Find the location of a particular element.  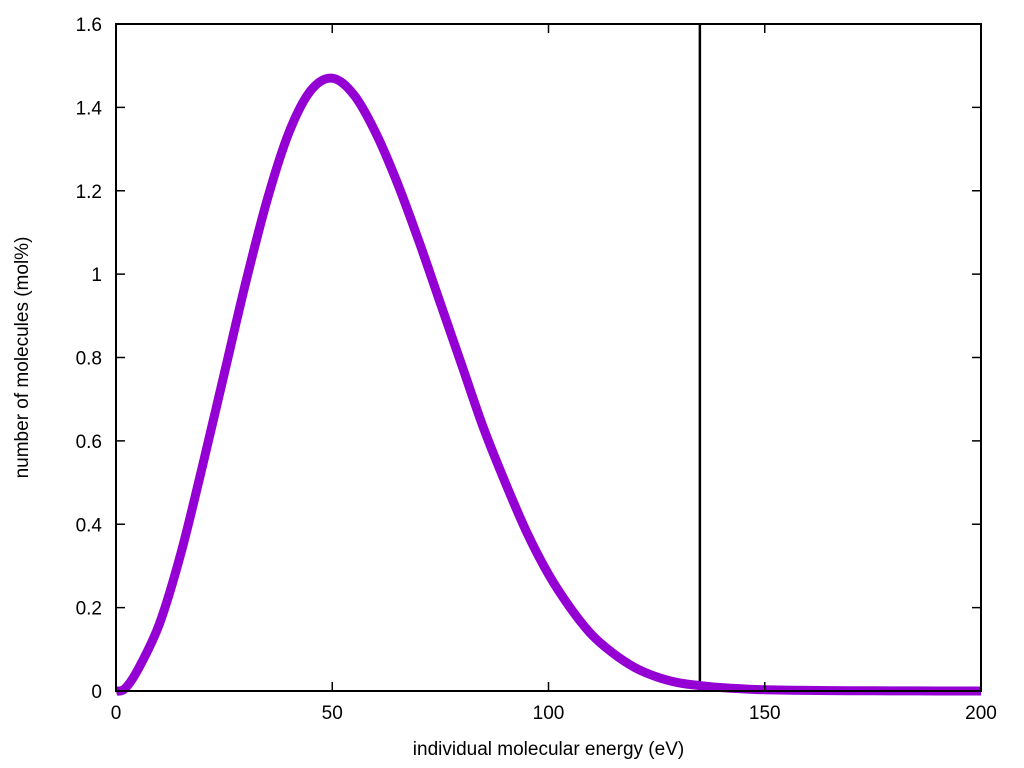

y-tick-label: 0 is located at coordinates (96, 692).